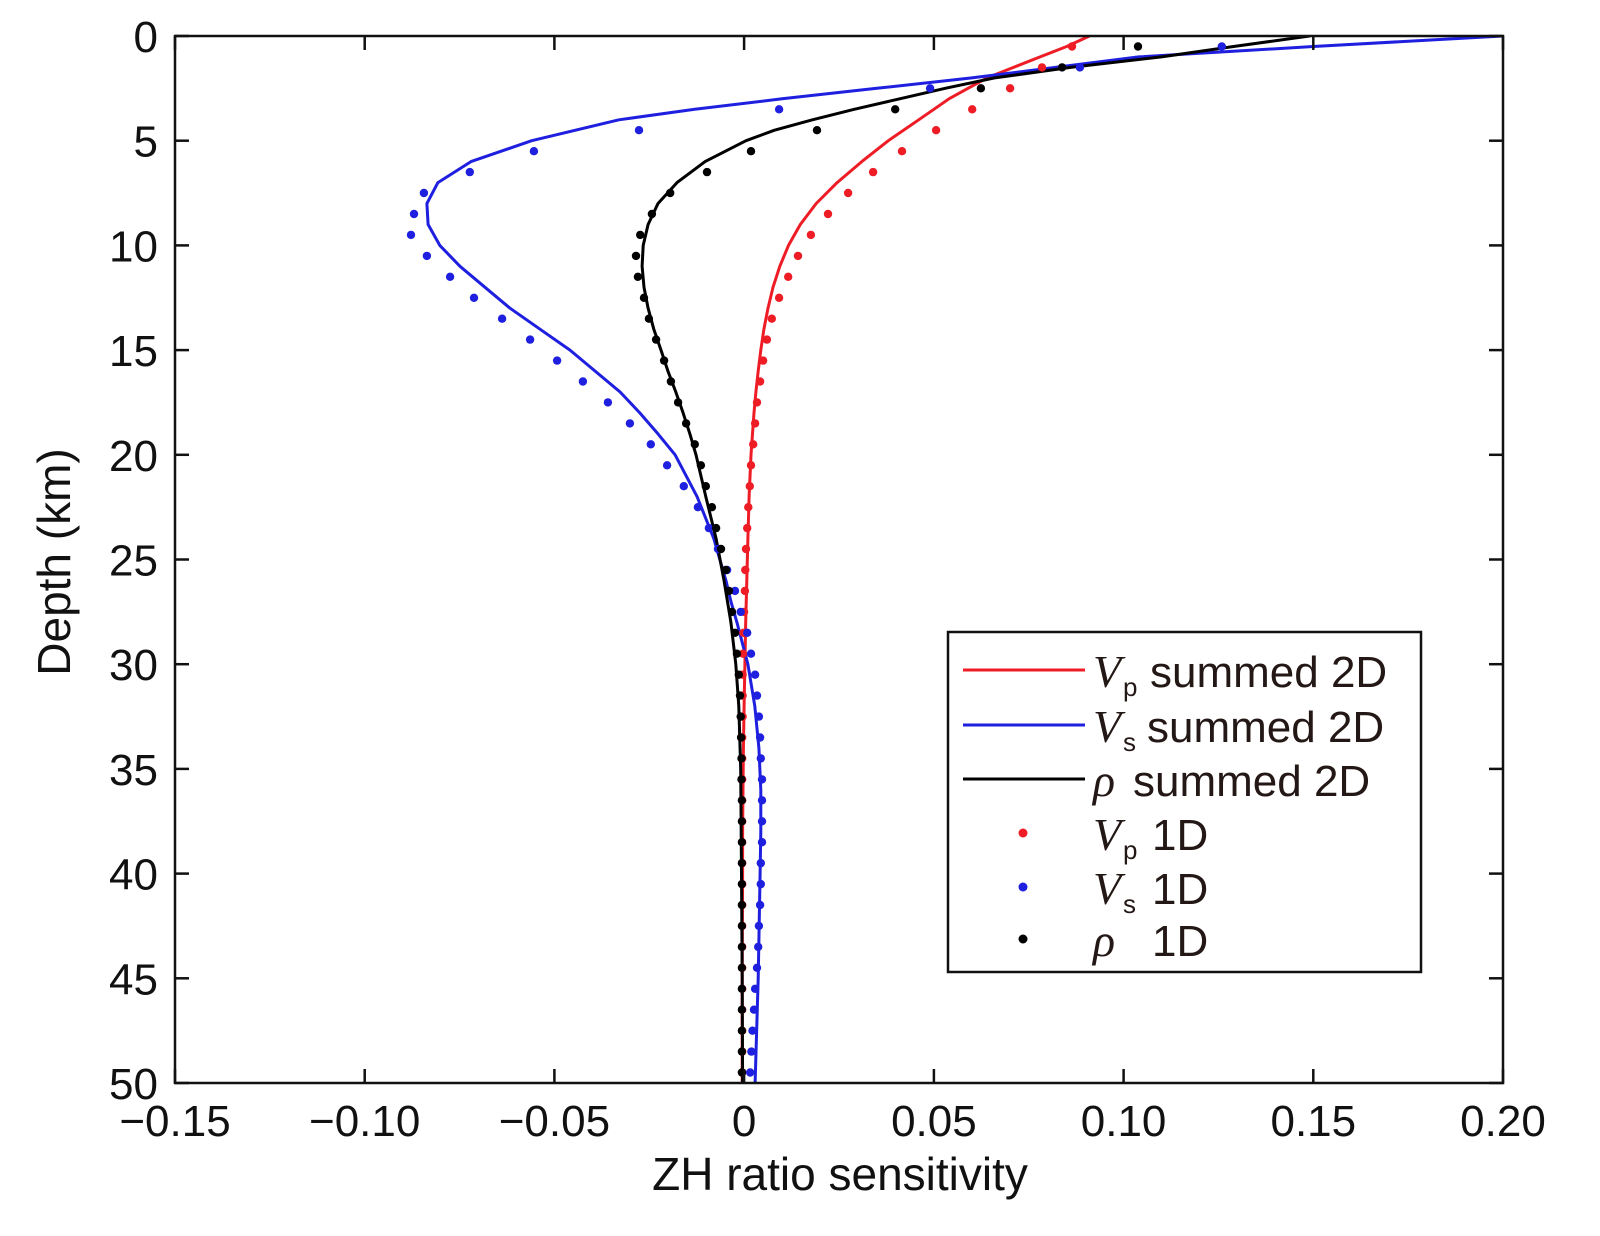 The height and width of the screenshot is (1236, 1600). Describe the element at coordinates (554, 1121) in the screenshot. I see `x-tick-label: −0.05` at that location.